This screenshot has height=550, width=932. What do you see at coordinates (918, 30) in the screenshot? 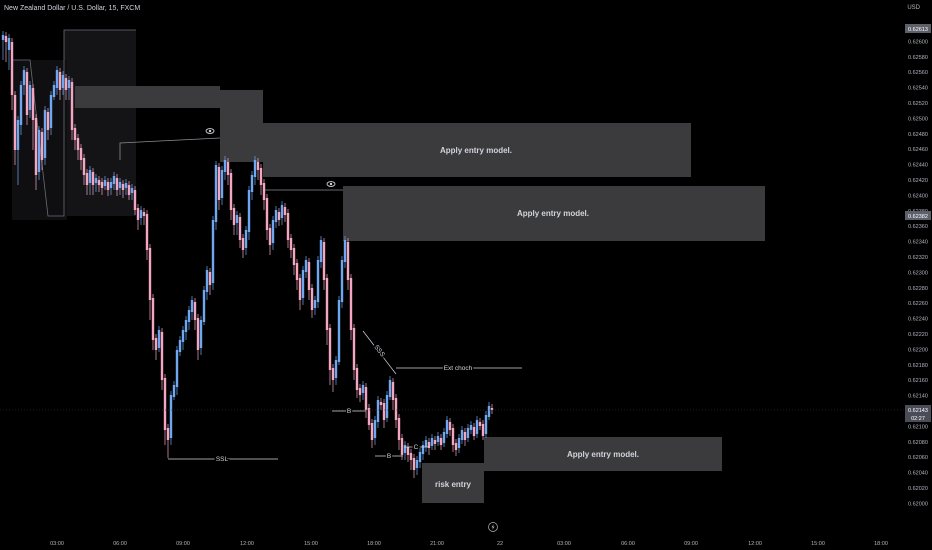
I see `price-tag-top: 0.62613` at bounding box center [918, 30].